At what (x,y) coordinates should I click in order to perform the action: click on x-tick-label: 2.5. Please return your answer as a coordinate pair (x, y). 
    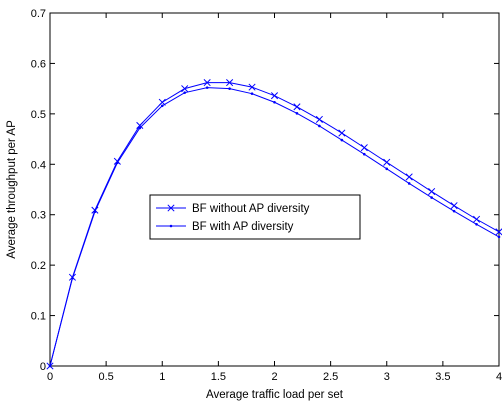
    Looking at the image, I should click on (330, 377).